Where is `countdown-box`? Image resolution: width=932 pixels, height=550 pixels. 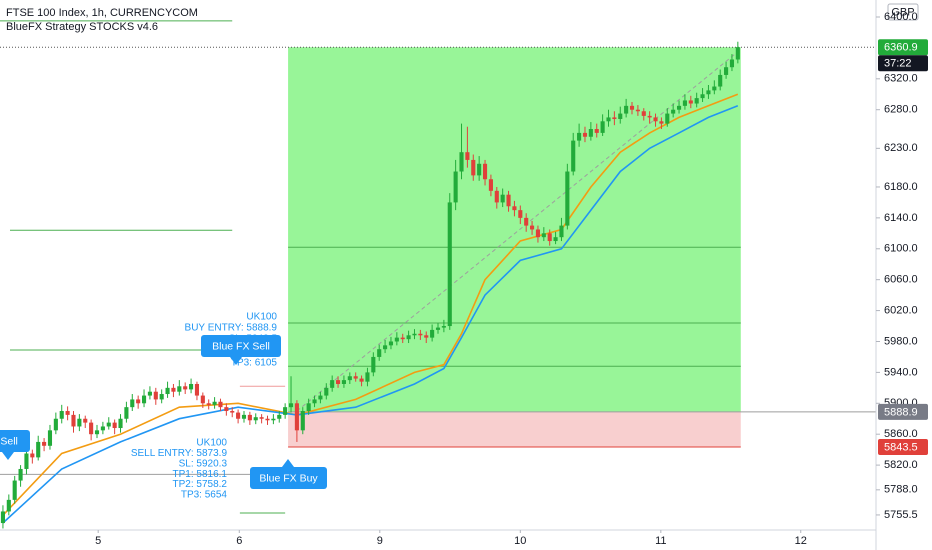 countdown-box is located at coordinates (903, 63).